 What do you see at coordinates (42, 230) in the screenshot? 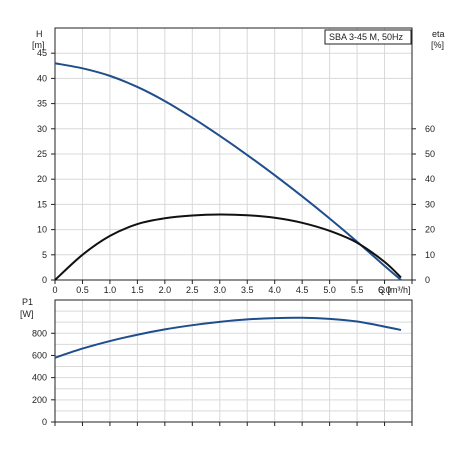
I see `h-tick-label: 10` at bounding box center [42, 230].